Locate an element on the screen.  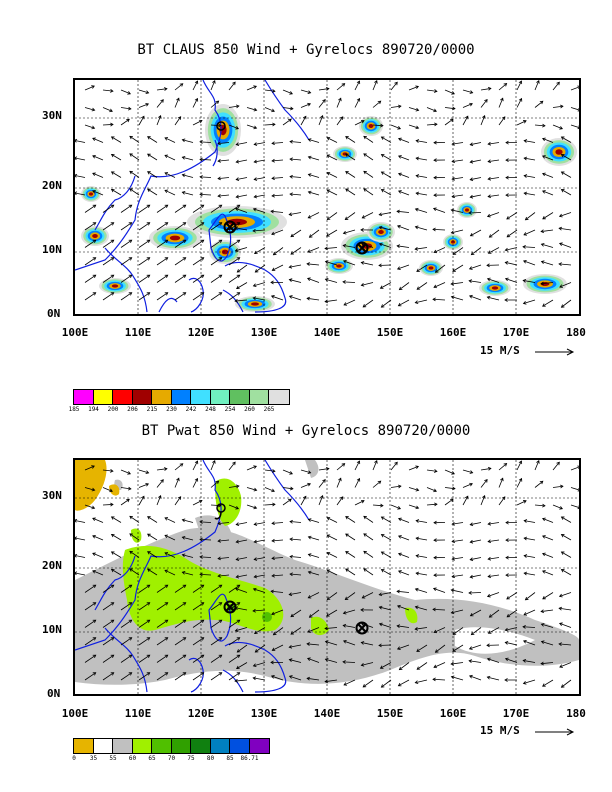
colorbar-tick-label: 86.71 is located at coordinates (249, 758).